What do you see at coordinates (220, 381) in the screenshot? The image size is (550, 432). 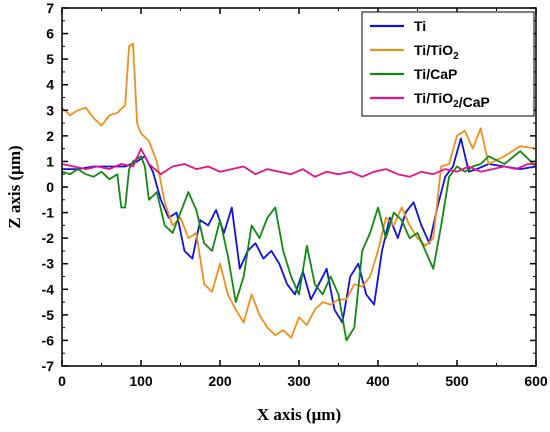 I see `x-tick-label: 200` at bounding box center [220, 381].